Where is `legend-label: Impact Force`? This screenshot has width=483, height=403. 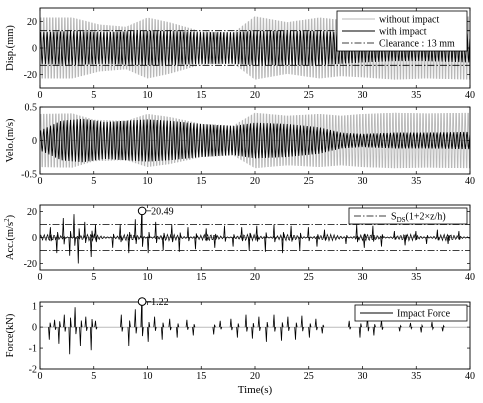 legend-label: Impact Force is located at coordinates (424, 314).